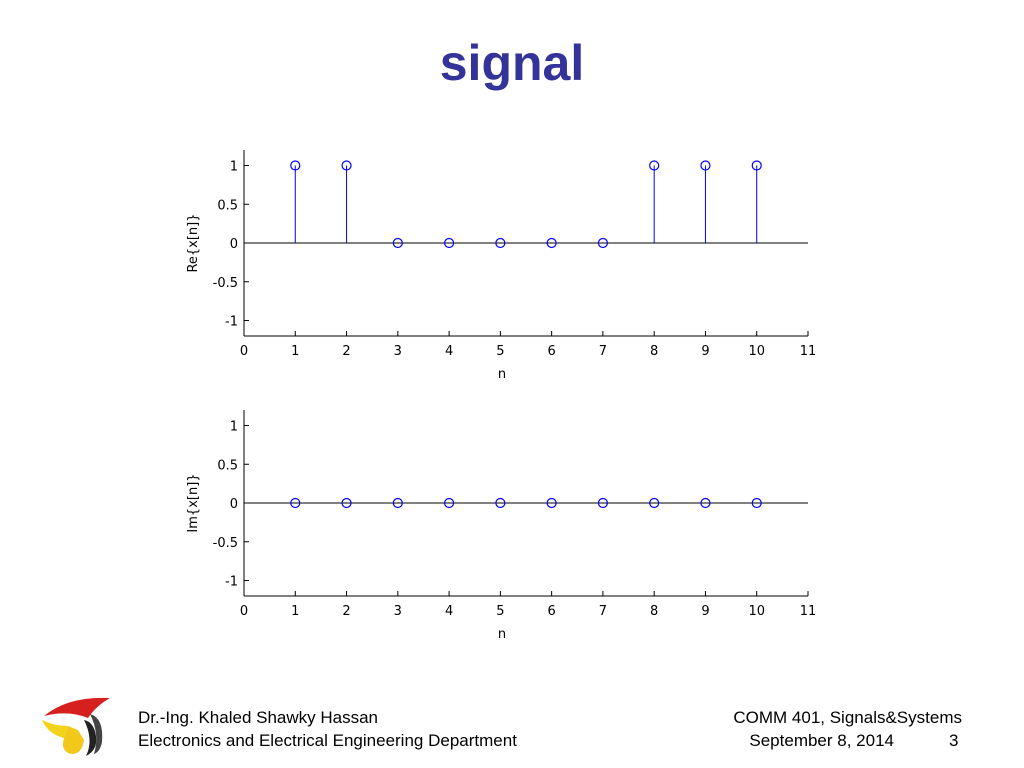  I want to click on university-logo-icon, so click(76, 726).